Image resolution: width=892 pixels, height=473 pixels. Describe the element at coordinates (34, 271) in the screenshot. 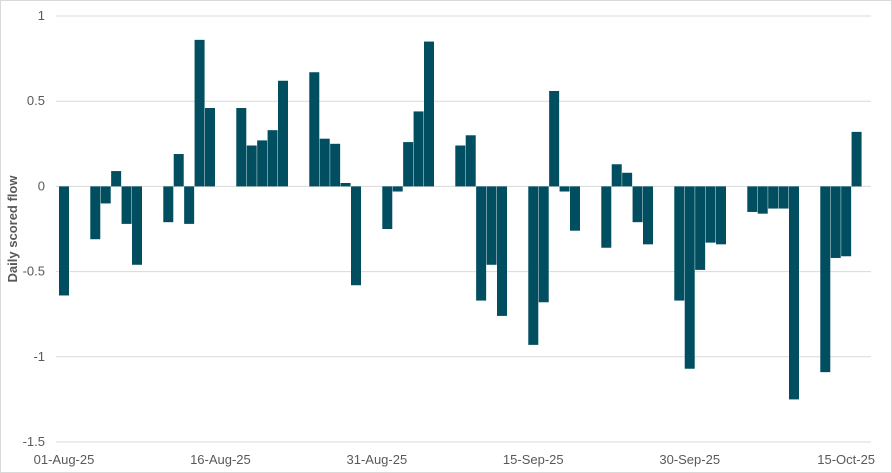

I see `y-tick-label: -0.5` at that location.